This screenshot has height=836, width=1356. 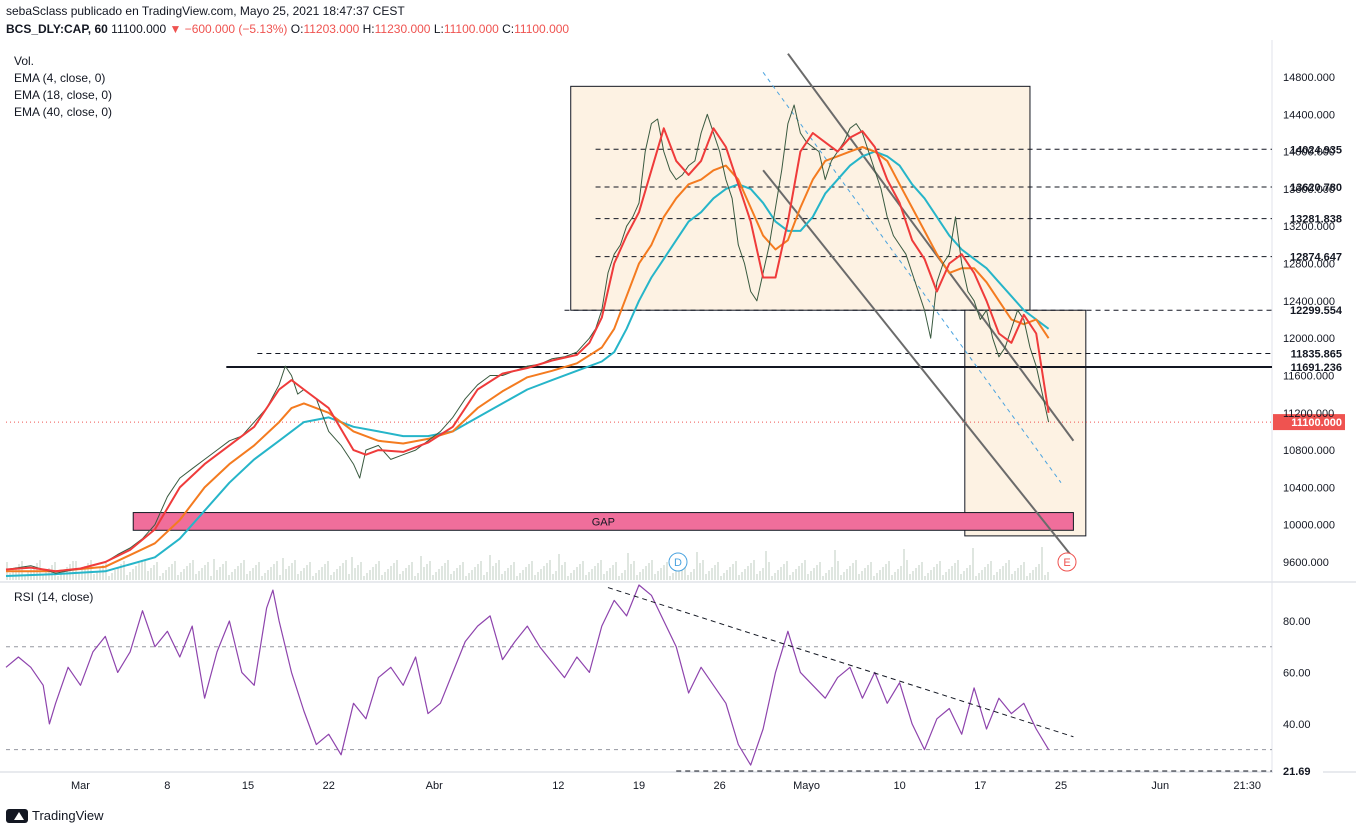 What do you see at coordinates (63, 95) in the screenshot?
I see `indicator-ema18: EMA (18, close, 0)` at bounding box center [63, 95].